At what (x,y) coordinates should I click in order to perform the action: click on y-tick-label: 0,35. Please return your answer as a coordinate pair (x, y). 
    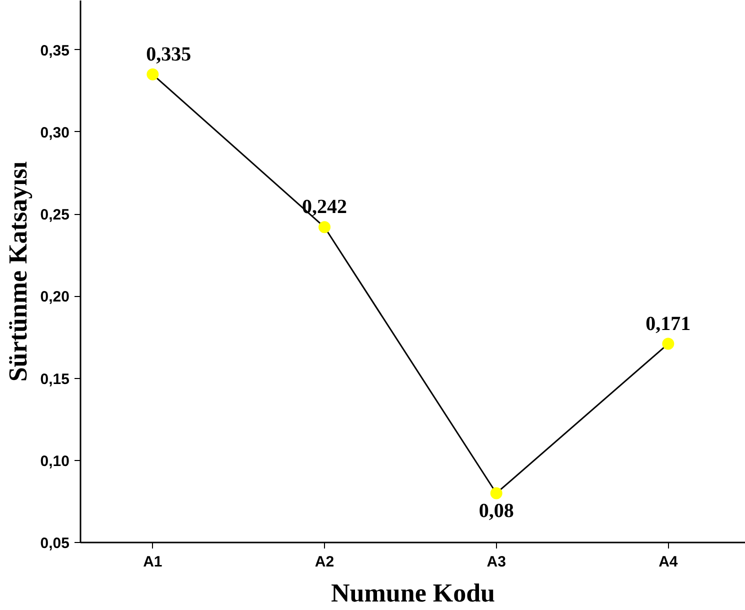
    Looking at the image, I should click on (55, 51).